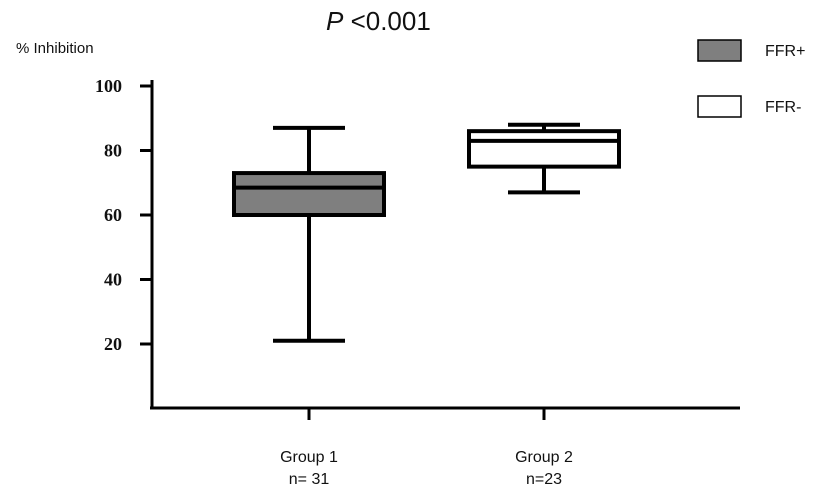 This screenshot has width=824, height=493. I want to click on y-tick-label: 60, so click(113, 215).